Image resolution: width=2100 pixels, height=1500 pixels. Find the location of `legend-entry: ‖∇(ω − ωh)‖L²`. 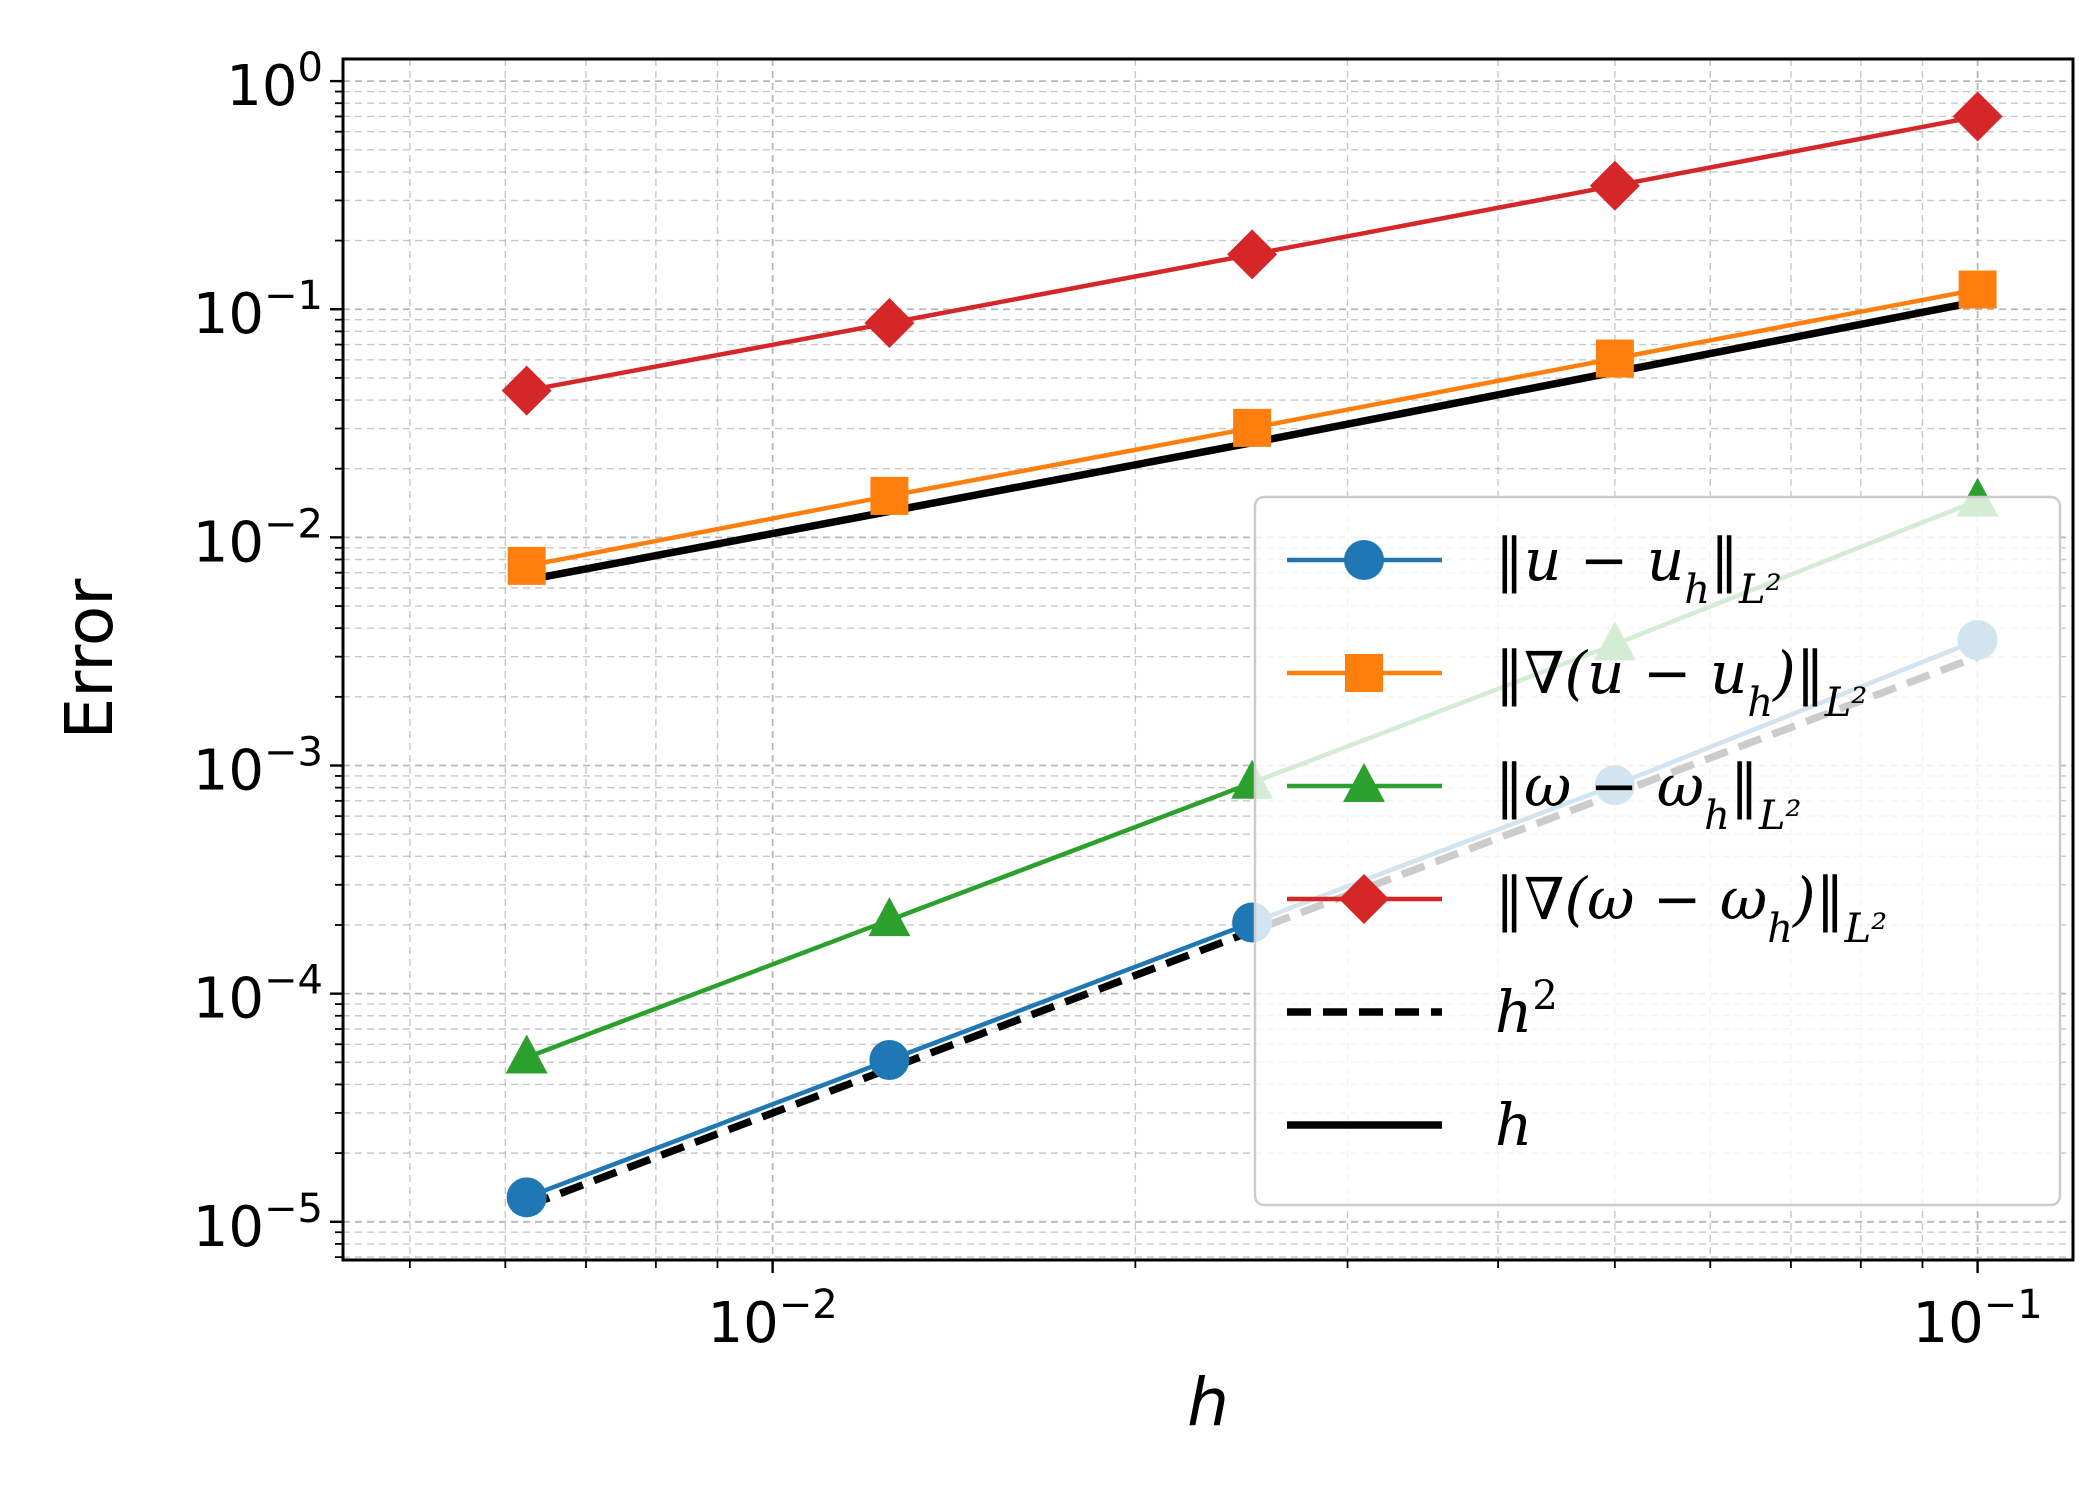

legend-entry: ‖∇(ω − ωh)‖L² is located at coordinates (1587, 908).